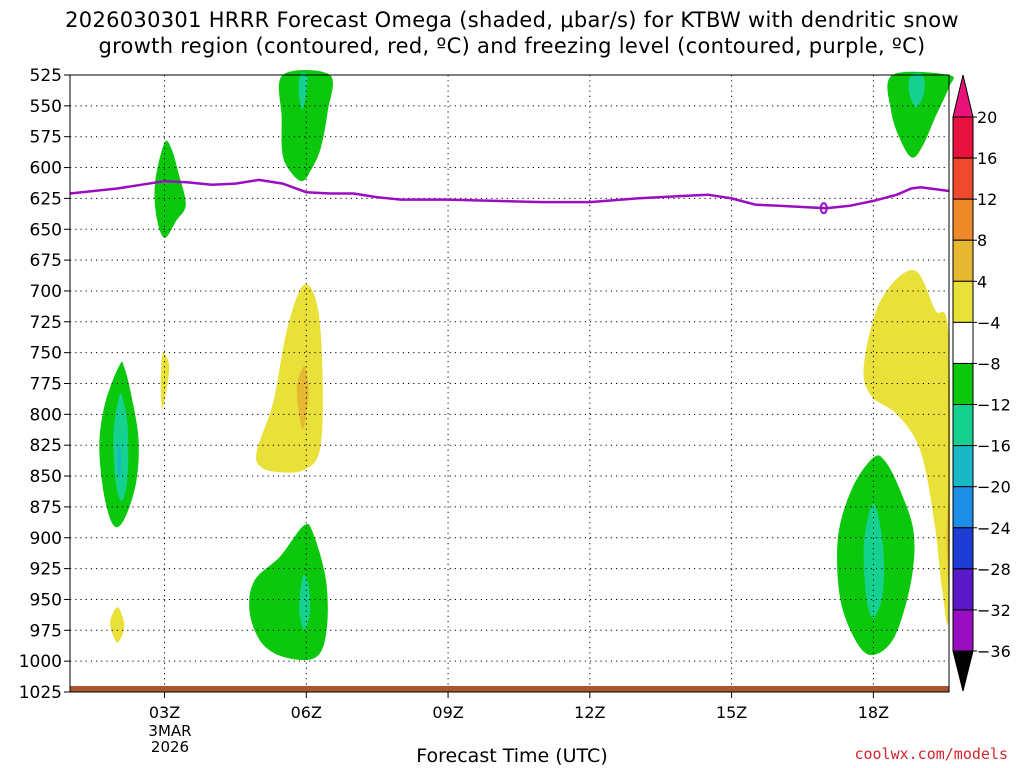 This screenshot has height=768, width=1024. I want to click on x-tick-label: 15Z, so click(731, 712).